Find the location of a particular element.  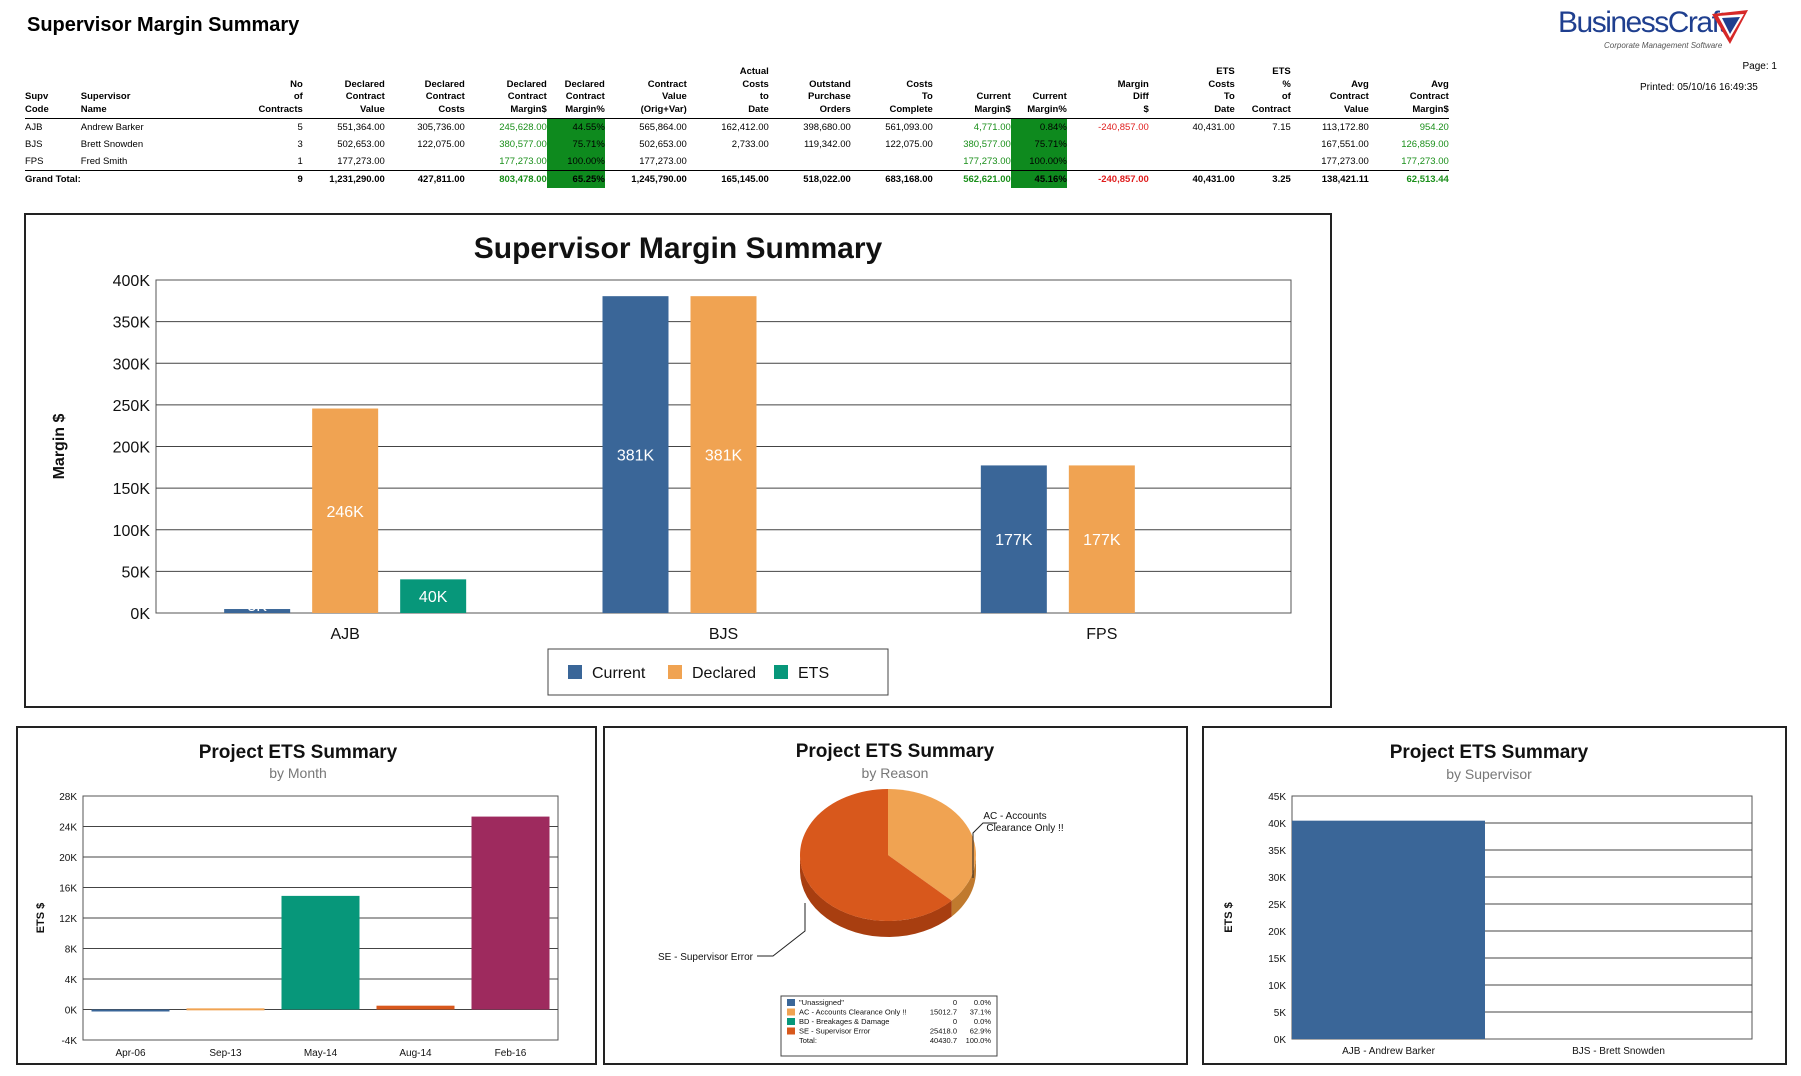

y-tick-label: 25K is located at coordinates (1277, 905).